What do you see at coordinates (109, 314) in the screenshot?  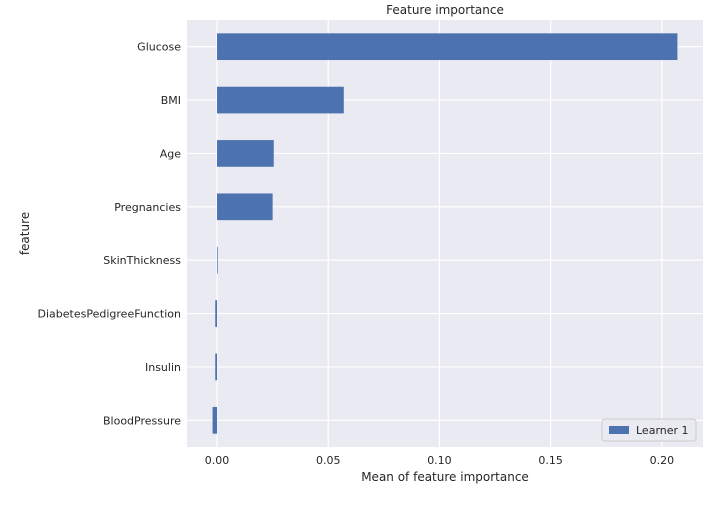 I see `y-tick-label: DiabetesPedigreeFunction` at bounding box center [109, 314].